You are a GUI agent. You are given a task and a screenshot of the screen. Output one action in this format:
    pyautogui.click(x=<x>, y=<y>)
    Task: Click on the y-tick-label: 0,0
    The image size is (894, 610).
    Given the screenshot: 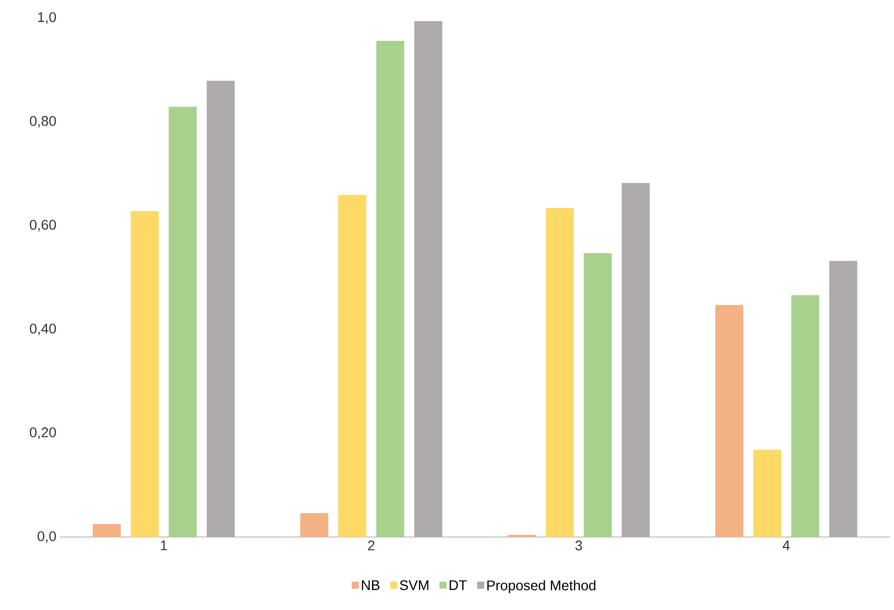 What is the action you would take?
    pyautogui.click(x=47, y=537)
    